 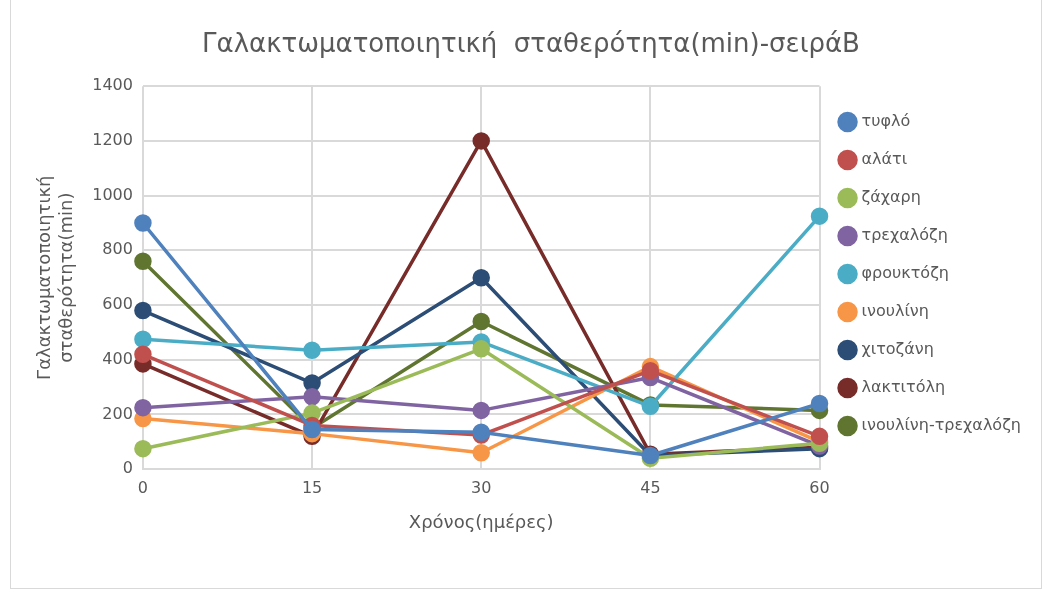 I want to click on y-tick-label: 800, so click(x=117, y=249).